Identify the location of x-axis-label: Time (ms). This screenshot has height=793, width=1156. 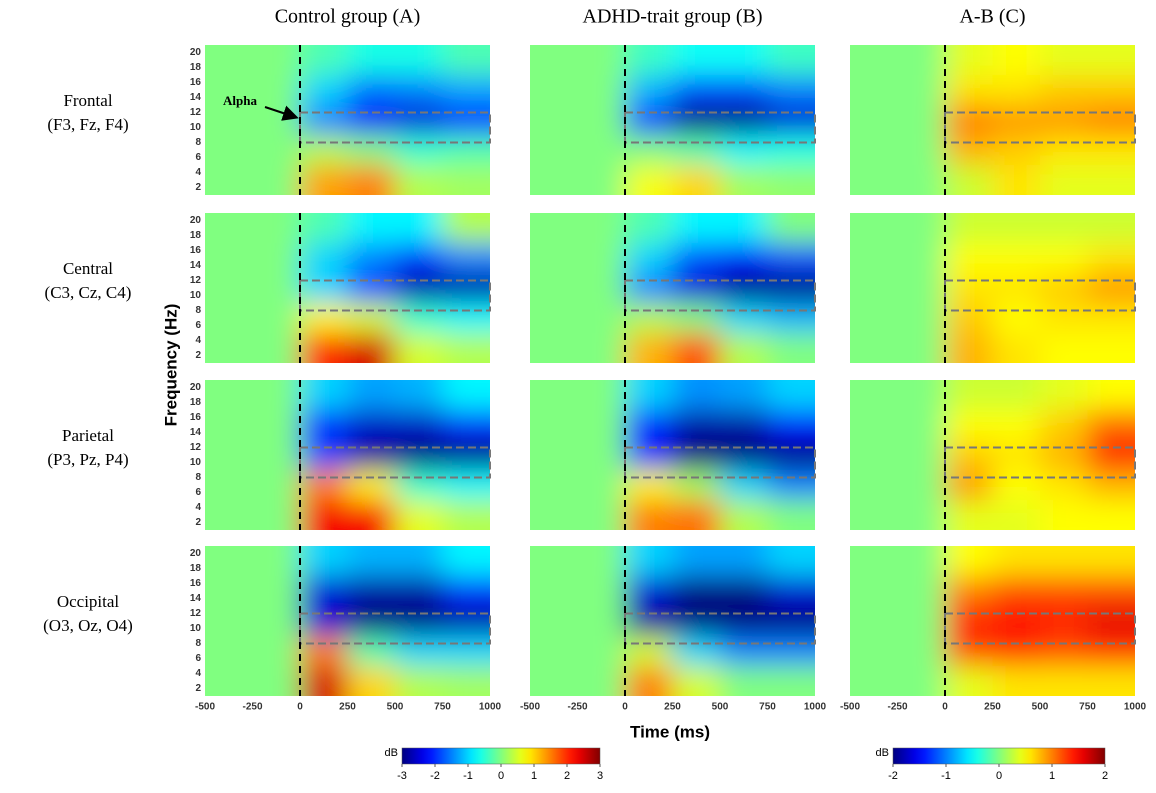
(670, 731).